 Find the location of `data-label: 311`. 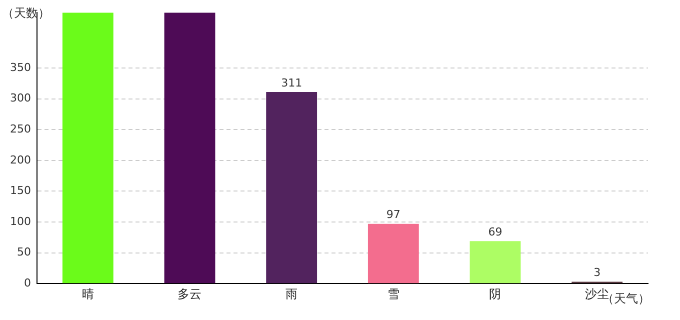

data-label: 311 is located at coordinates (291, 83).